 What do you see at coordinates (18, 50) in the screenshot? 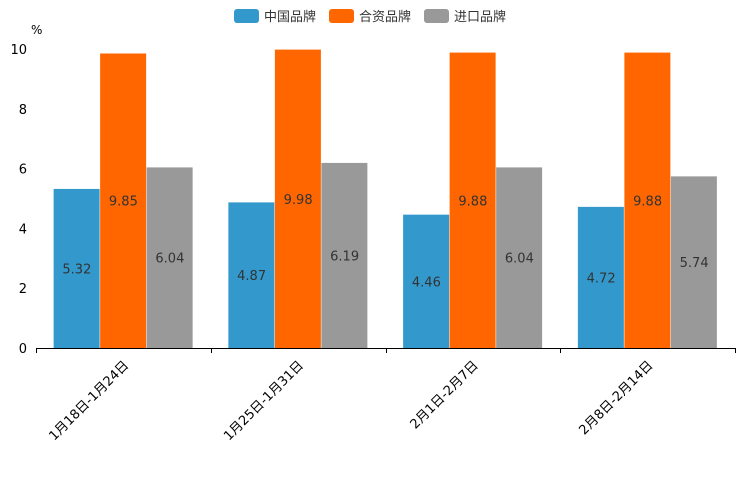
I see `y-tick-label: 10` at bounding box center [18, 50].